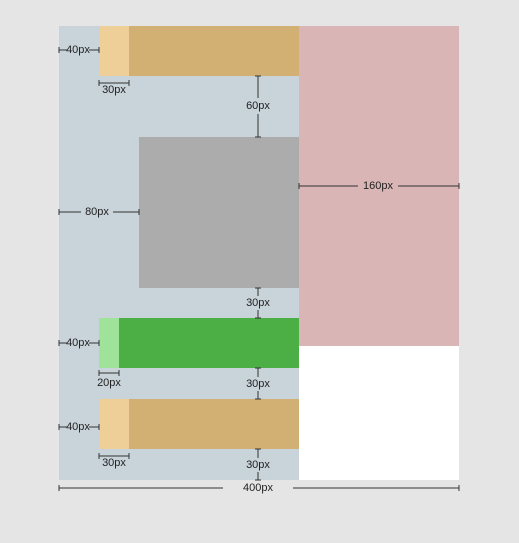  I want to click on empty-area, so click(379, 413).